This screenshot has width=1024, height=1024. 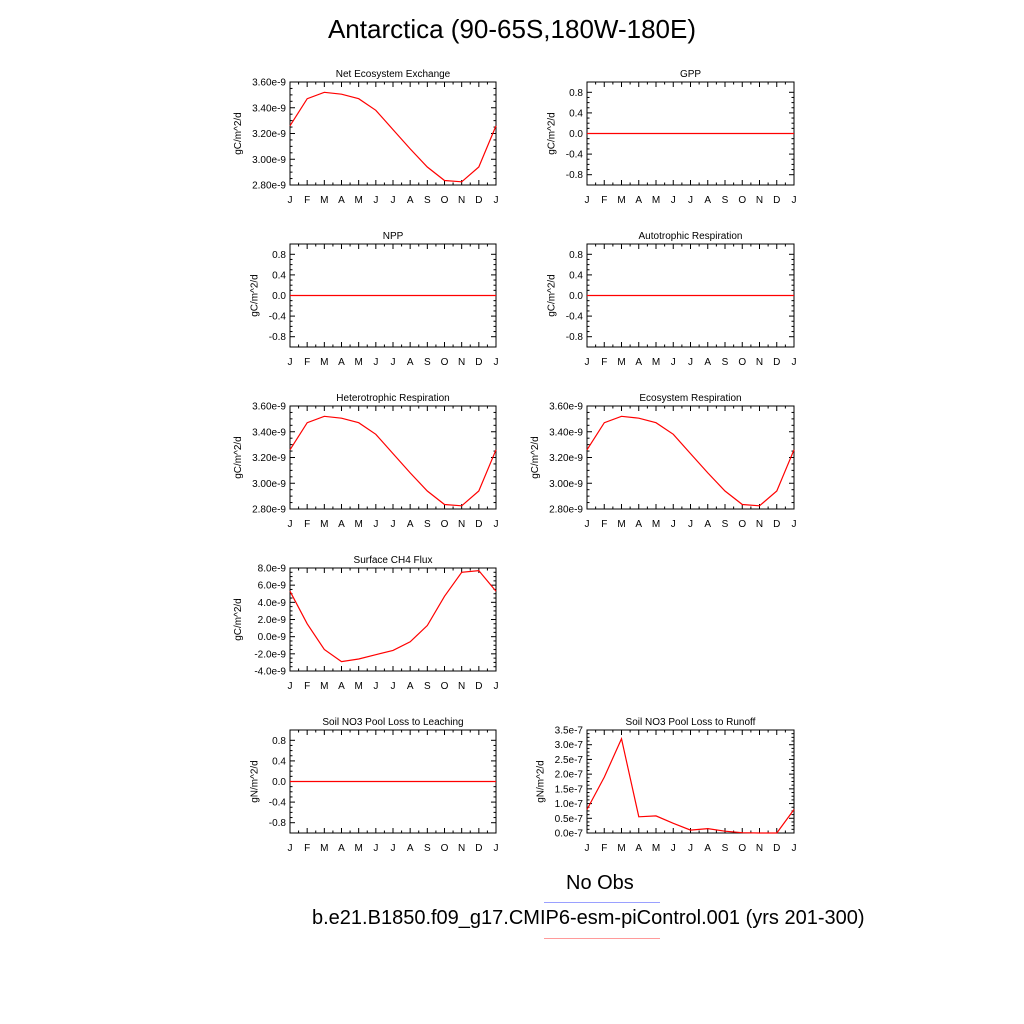 I want to click on legend-obs-label: No Obs, so click(x=600, y=883).